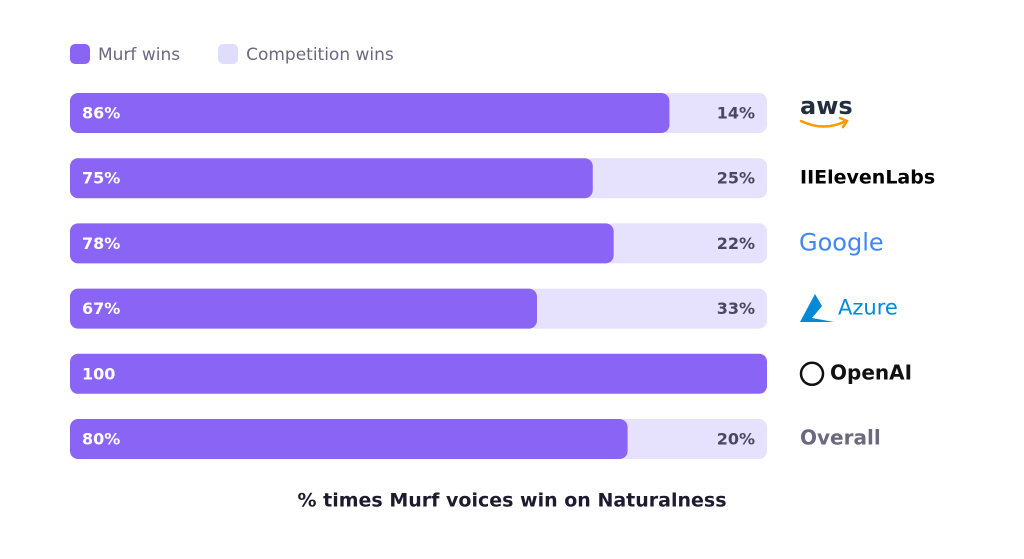 Image resolution: width=1024 pixels, height=559 pixels. Describe the element at coordinates (871, 372) in the screenshot. I see `category-label: OpenAI` at that location.